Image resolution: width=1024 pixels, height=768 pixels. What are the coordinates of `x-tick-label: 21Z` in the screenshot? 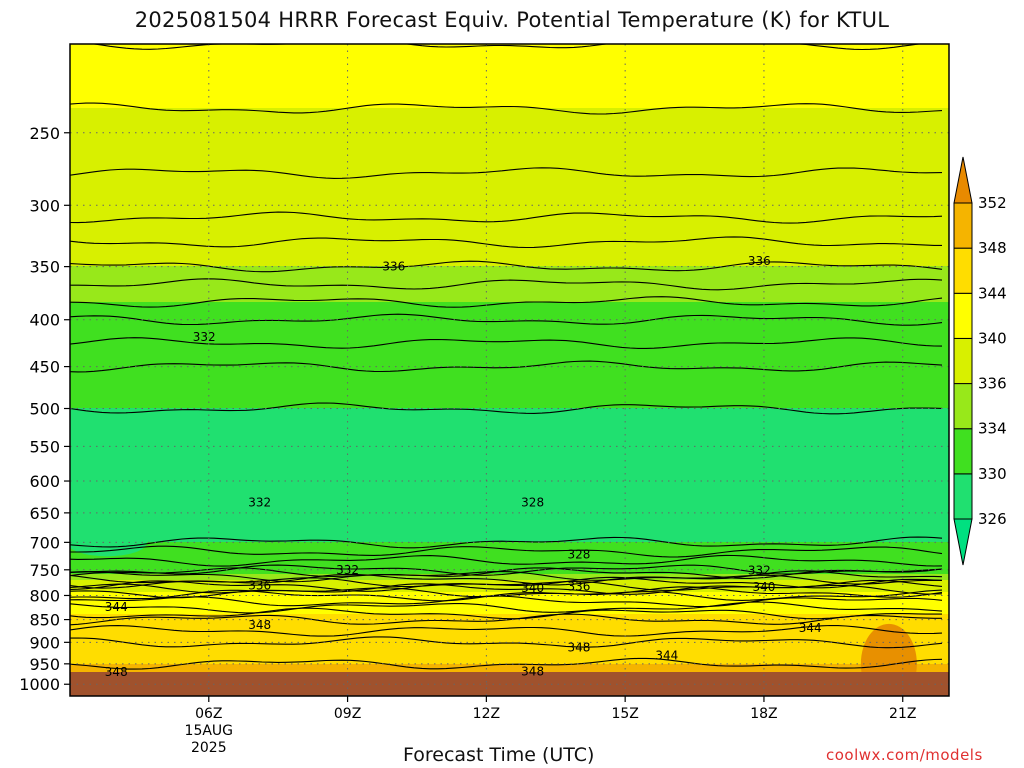 It's located at (902, 714).